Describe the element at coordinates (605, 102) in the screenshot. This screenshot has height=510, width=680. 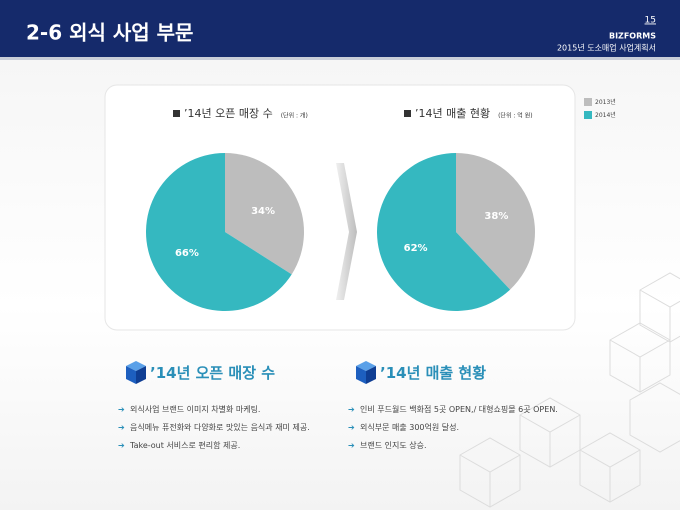
I see `legend-label: 2013년` at that location.